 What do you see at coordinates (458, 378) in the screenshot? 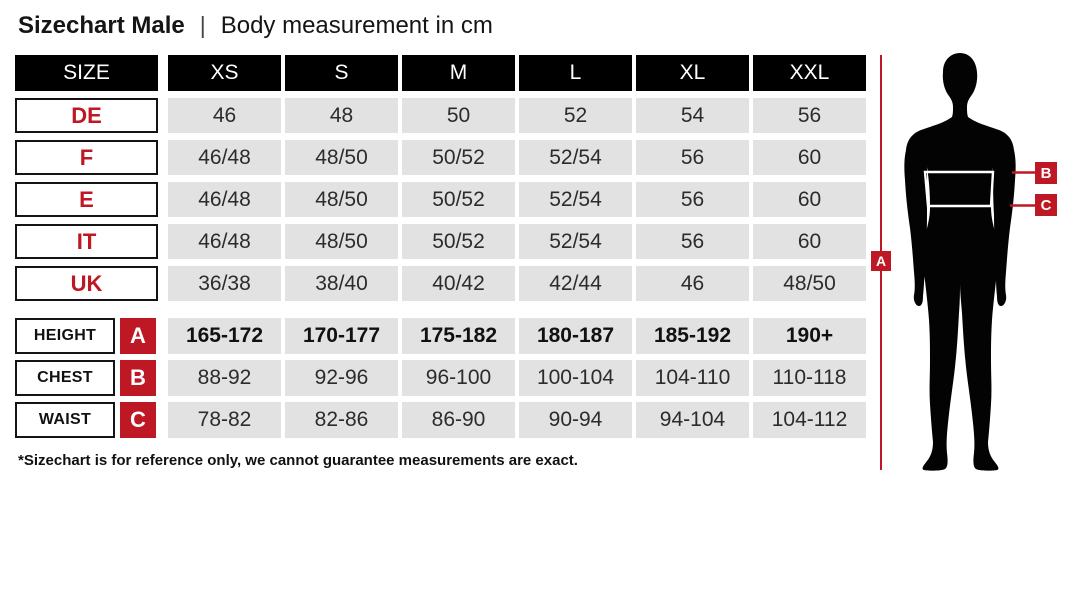
I see `measure-value-cell: 96-100` at bounding box center [458, 378].